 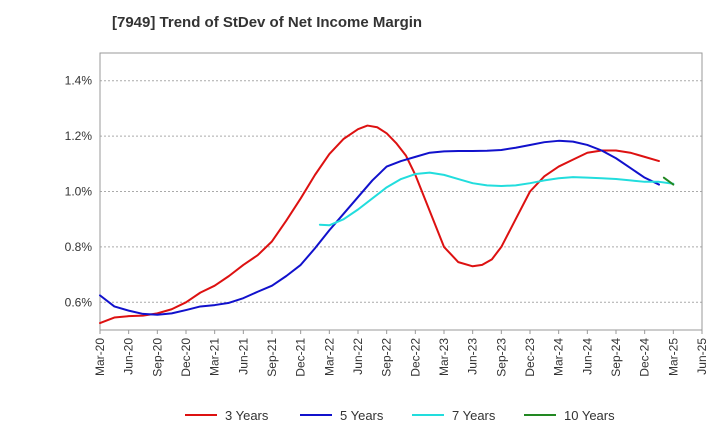 What do you see at coordinates (496, 199) in the screenshot?
I see `series-line-7-years` at bounding box center [496, 199].